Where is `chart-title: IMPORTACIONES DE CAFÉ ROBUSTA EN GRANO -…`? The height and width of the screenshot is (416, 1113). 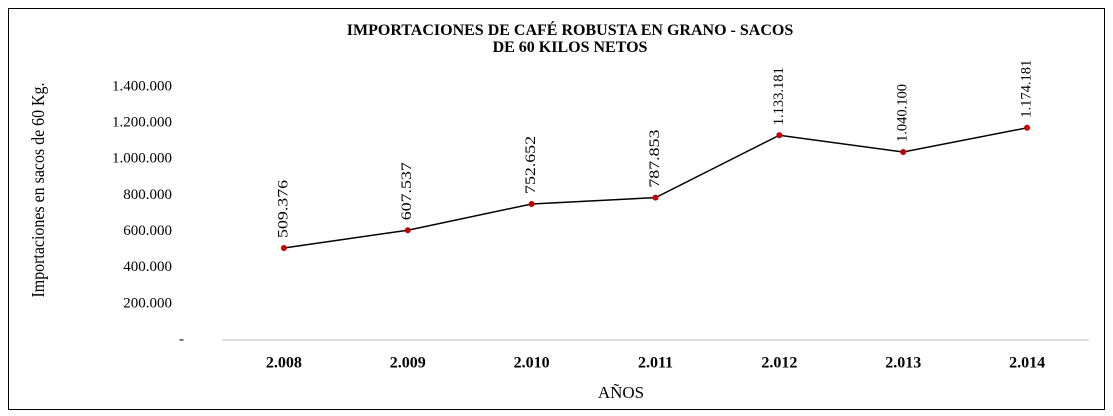
chart-title: IMPORTACIONES DE CAFÉ ROBUSTA EN GRANO -… is located at coordinates (570, 39).